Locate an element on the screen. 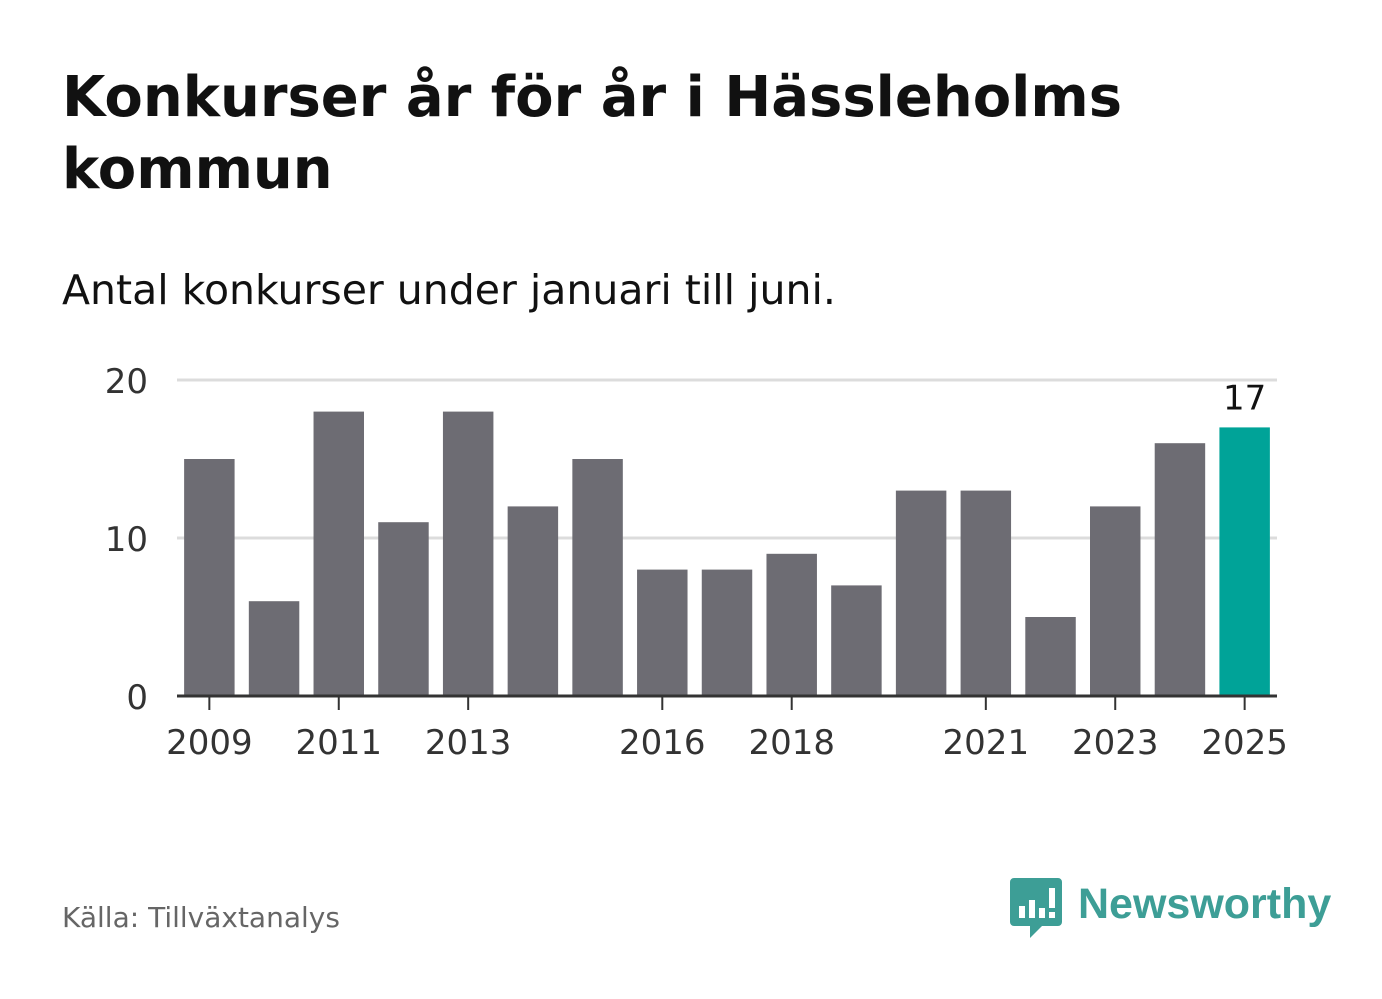 This screenshot has height=999, width=1382. bar-2016 is located at coordinates (662, 632).